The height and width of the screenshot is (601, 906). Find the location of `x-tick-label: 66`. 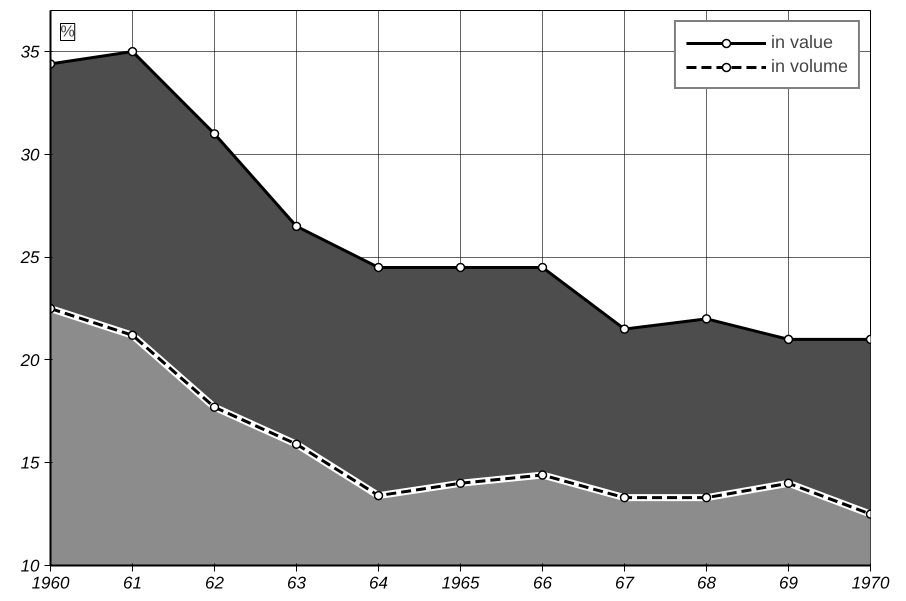

x-tick-label: 66 is located at coordinates (542, 583).